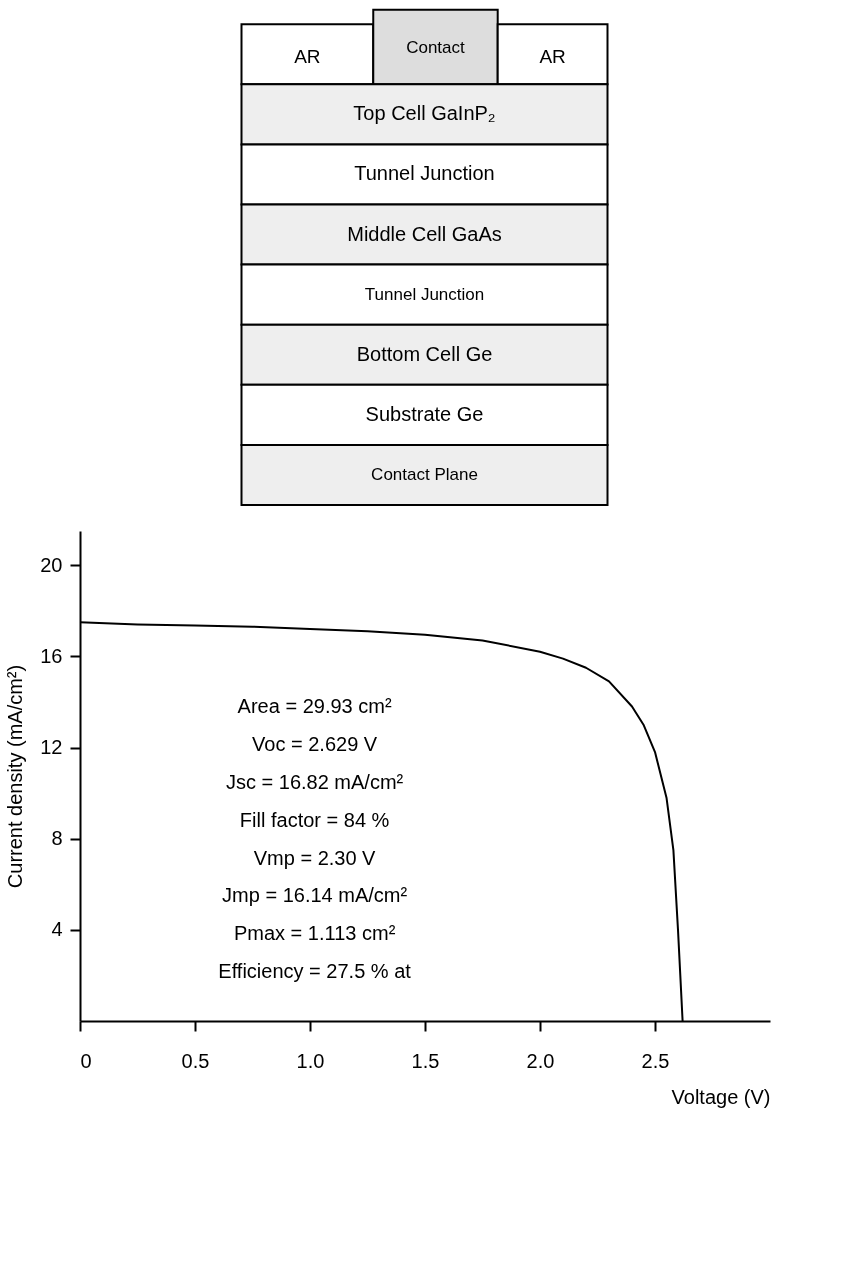  I want to click on x-tick-label: 0.5, so click(195, 1060).